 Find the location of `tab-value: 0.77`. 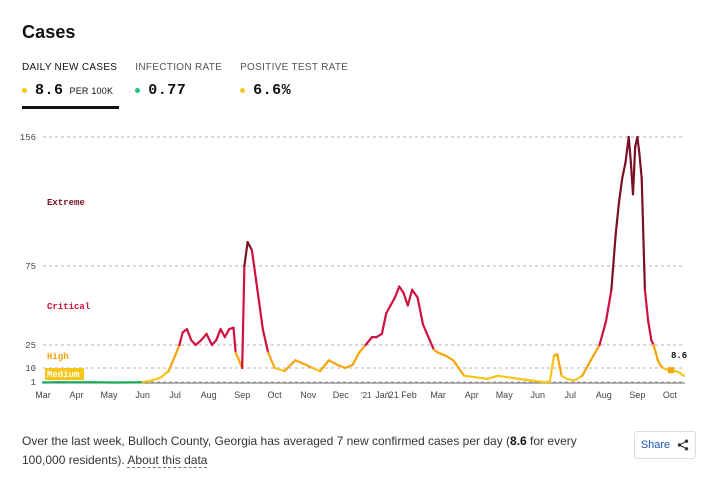

tab-value: 0.77 is located at coordinates (167, 90).